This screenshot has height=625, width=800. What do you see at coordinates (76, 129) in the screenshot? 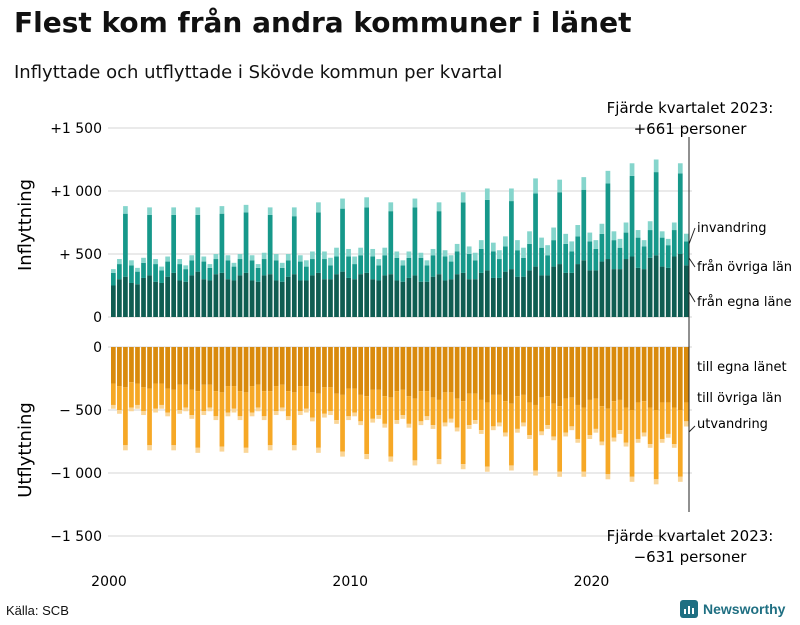
I see `y-tick-label: +1 500` at bounding box center [76, 129].